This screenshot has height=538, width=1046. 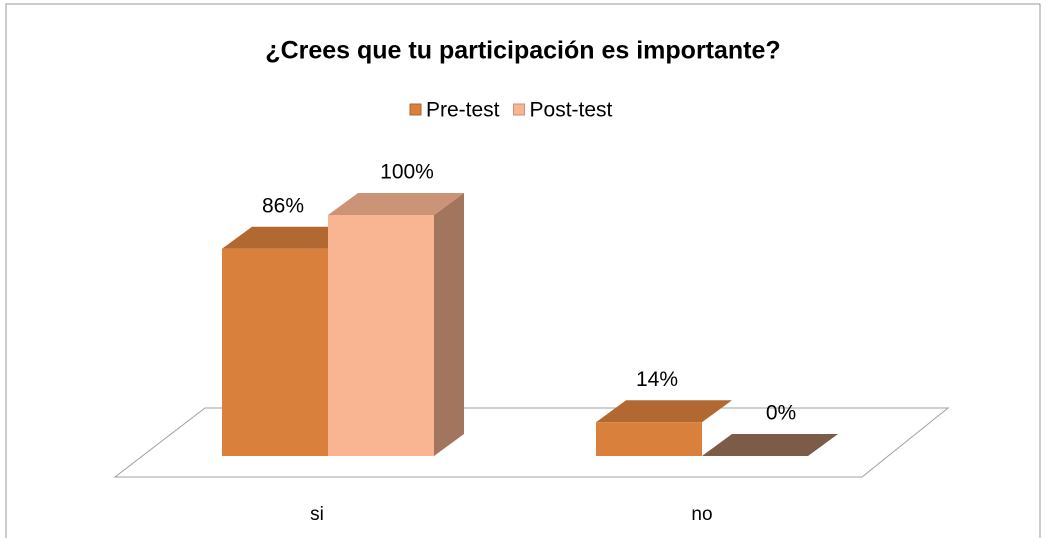 I want to click on data-label: 100%, so click(x=407, y=172).